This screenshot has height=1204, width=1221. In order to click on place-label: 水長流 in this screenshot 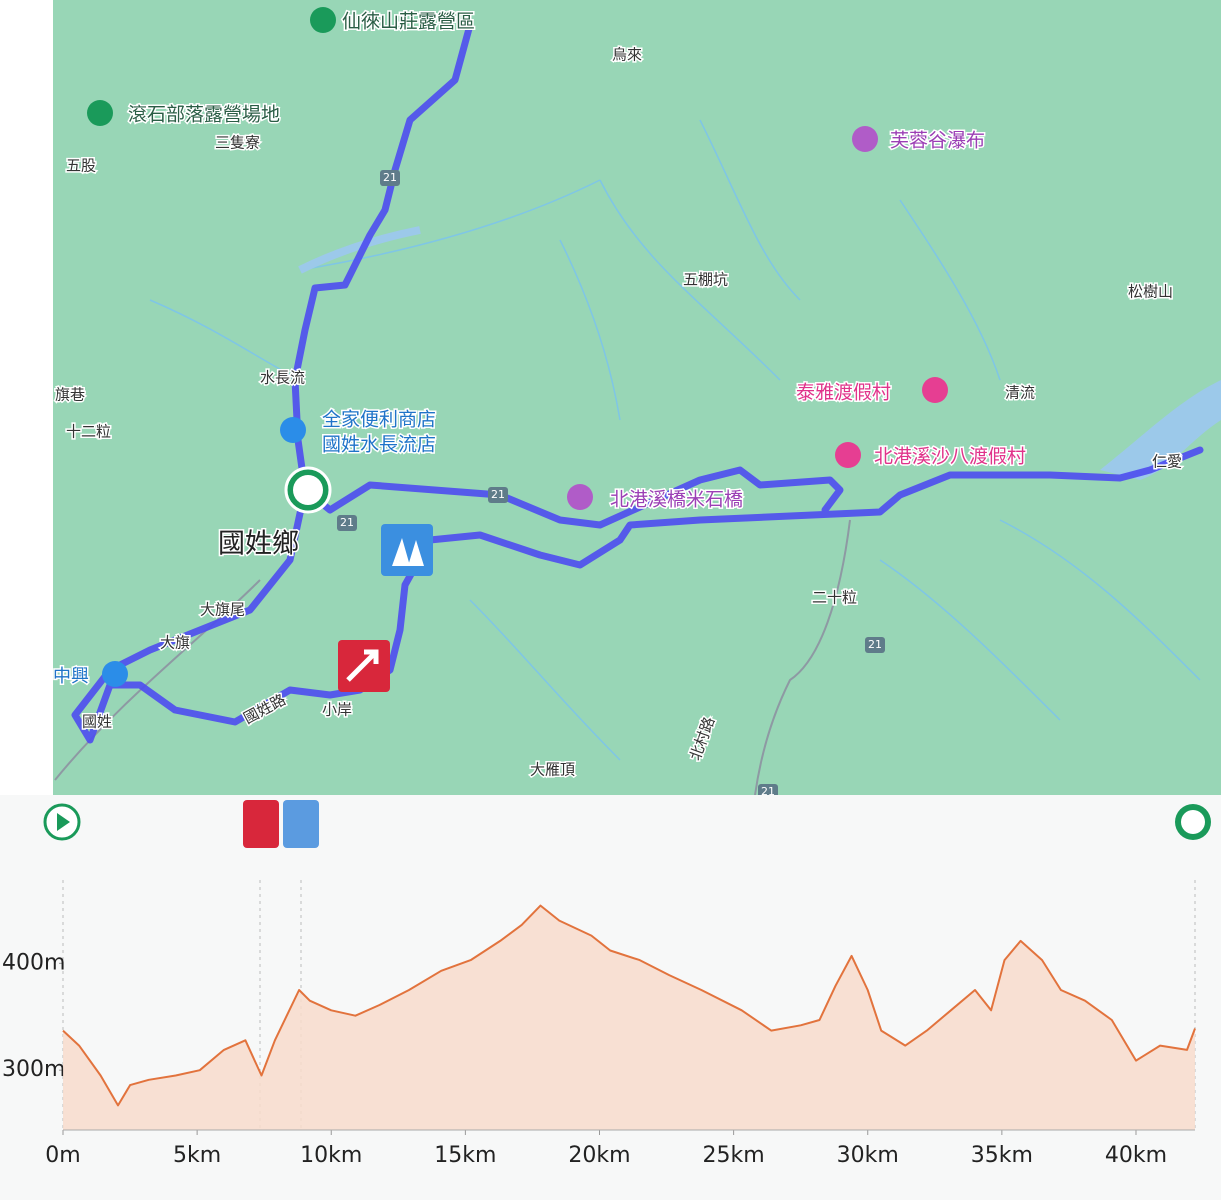, I will do `click(282, 378)`.